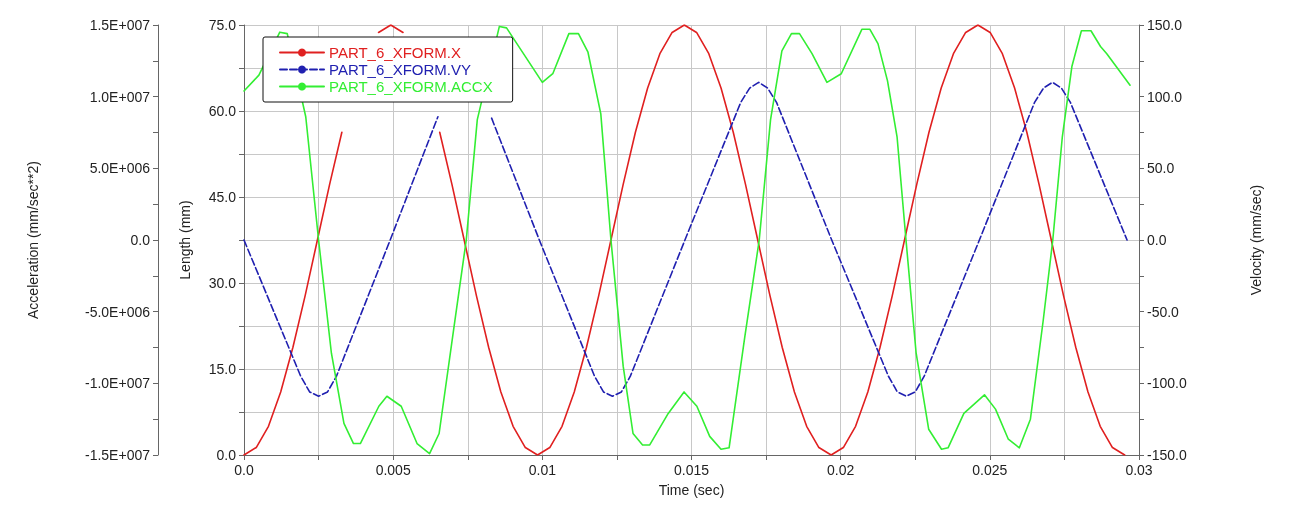  What do you see at coordinates (244, 470) in the screenshot?
I see `x-tick-label: 0.0` at bounding box center [244, 470].